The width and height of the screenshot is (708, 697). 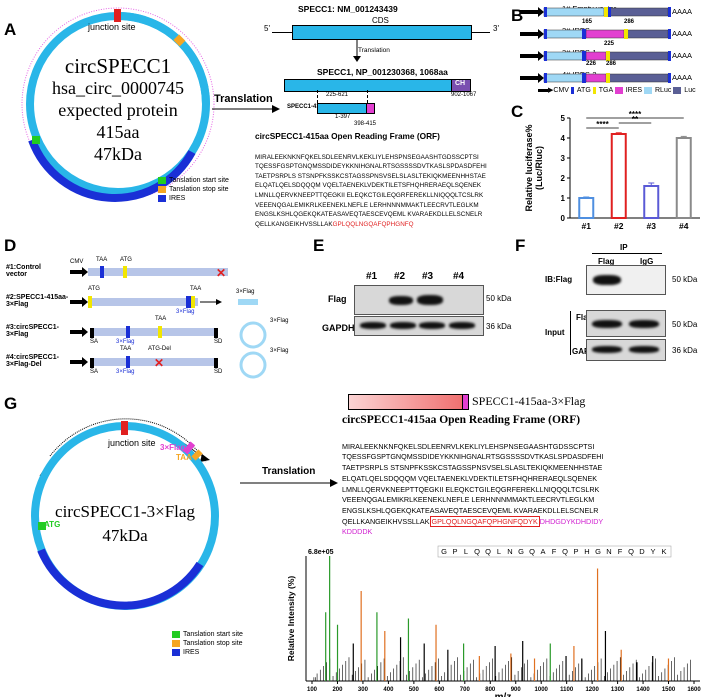 What do you see at coordinates (682, 33) in the screenshot?
I see `polya-2: AAAA` at bounding box center [682, 33].